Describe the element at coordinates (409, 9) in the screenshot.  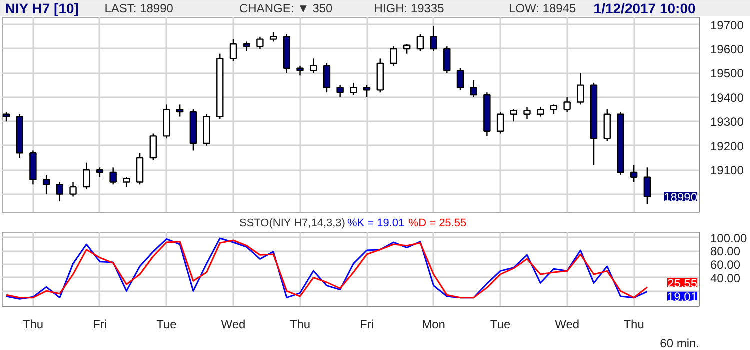
I see `text: HIGH: 19335` at that location.